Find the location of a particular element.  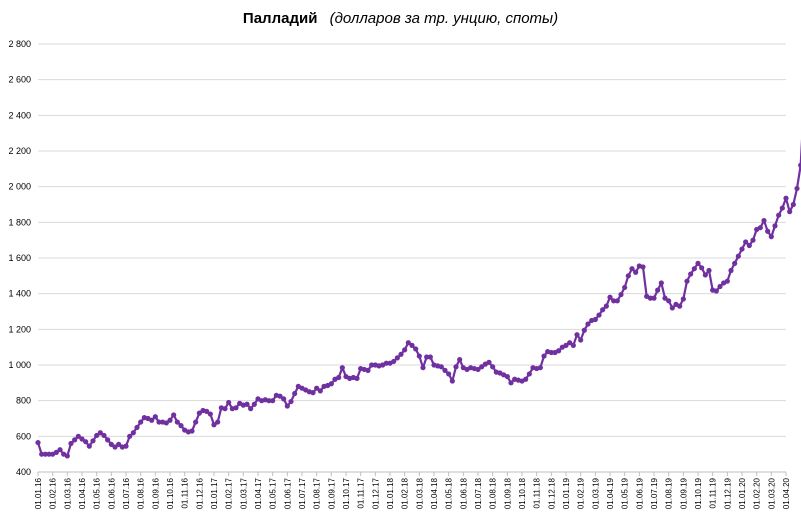

x-tick-label: 01.10.17 is located at coordinates (346, 493).